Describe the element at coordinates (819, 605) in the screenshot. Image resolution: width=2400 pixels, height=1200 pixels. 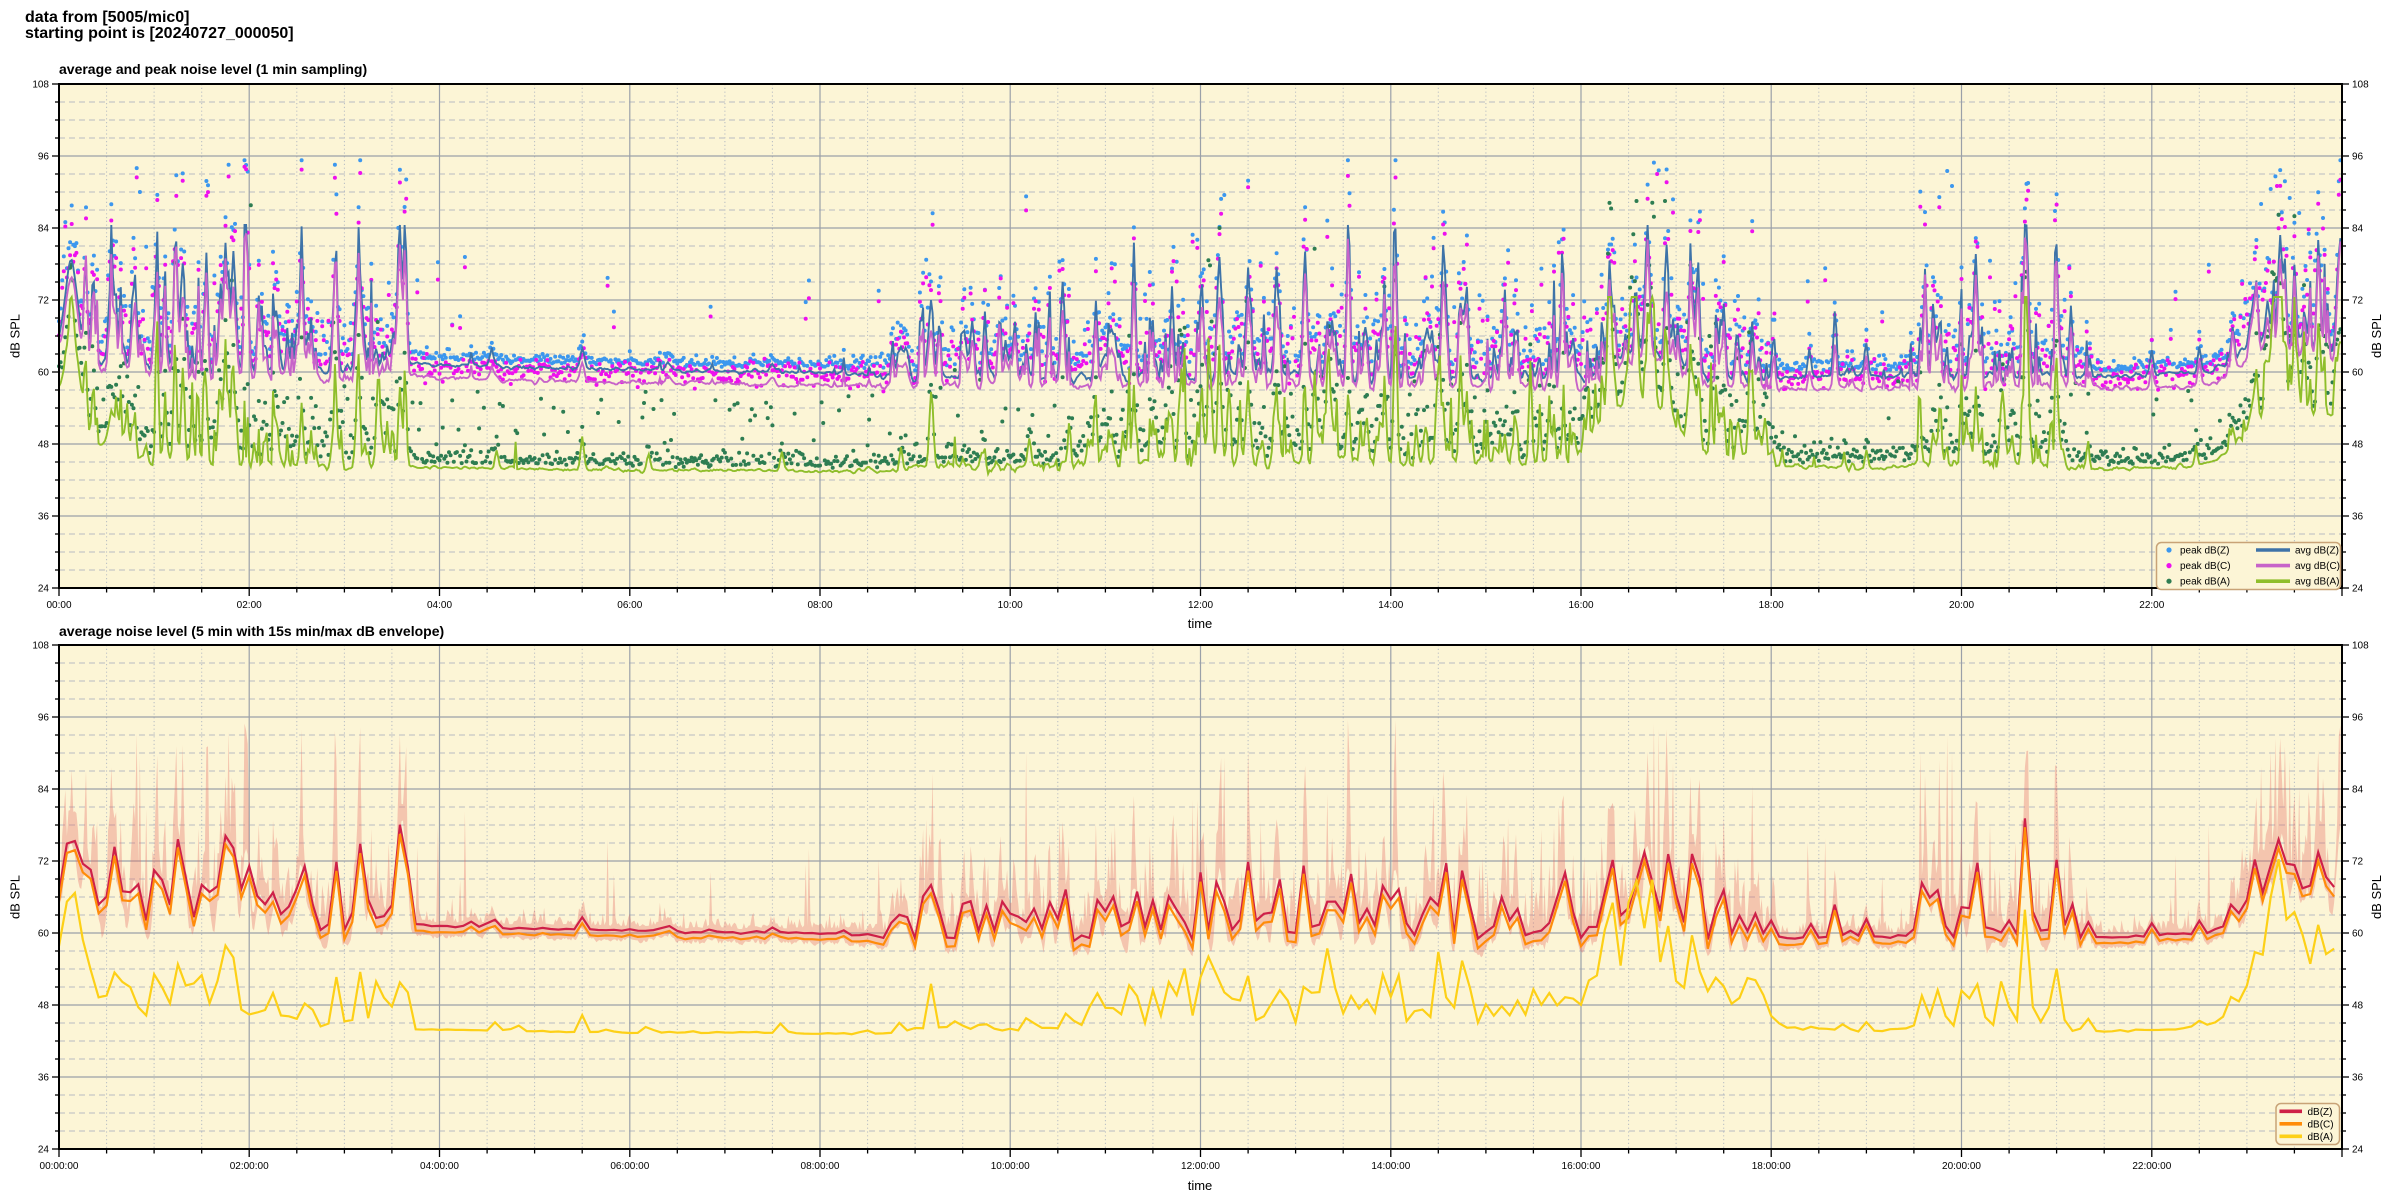
I see `svg-text: 08:00` at that location.